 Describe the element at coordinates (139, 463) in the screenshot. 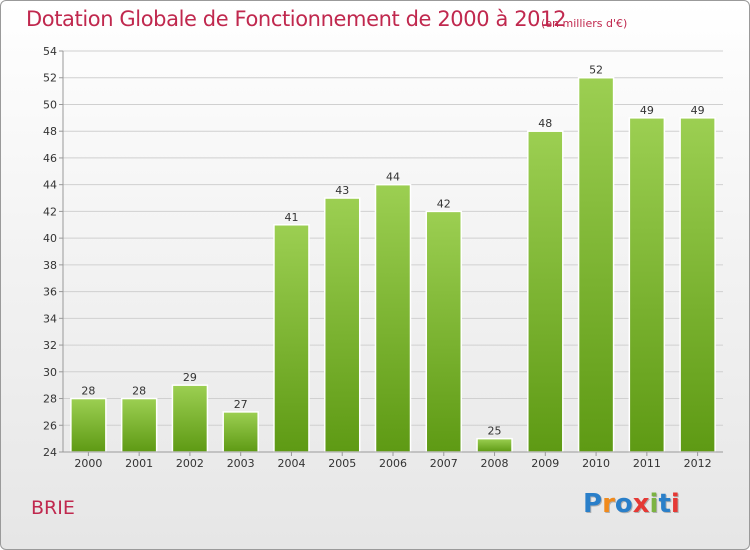

I see `x-tick-label: 2001` at that location.